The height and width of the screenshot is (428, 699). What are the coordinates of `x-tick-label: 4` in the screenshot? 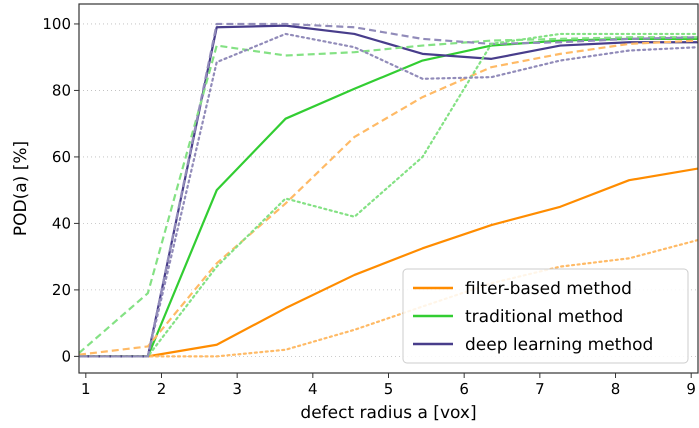 It's located at (313, 389).